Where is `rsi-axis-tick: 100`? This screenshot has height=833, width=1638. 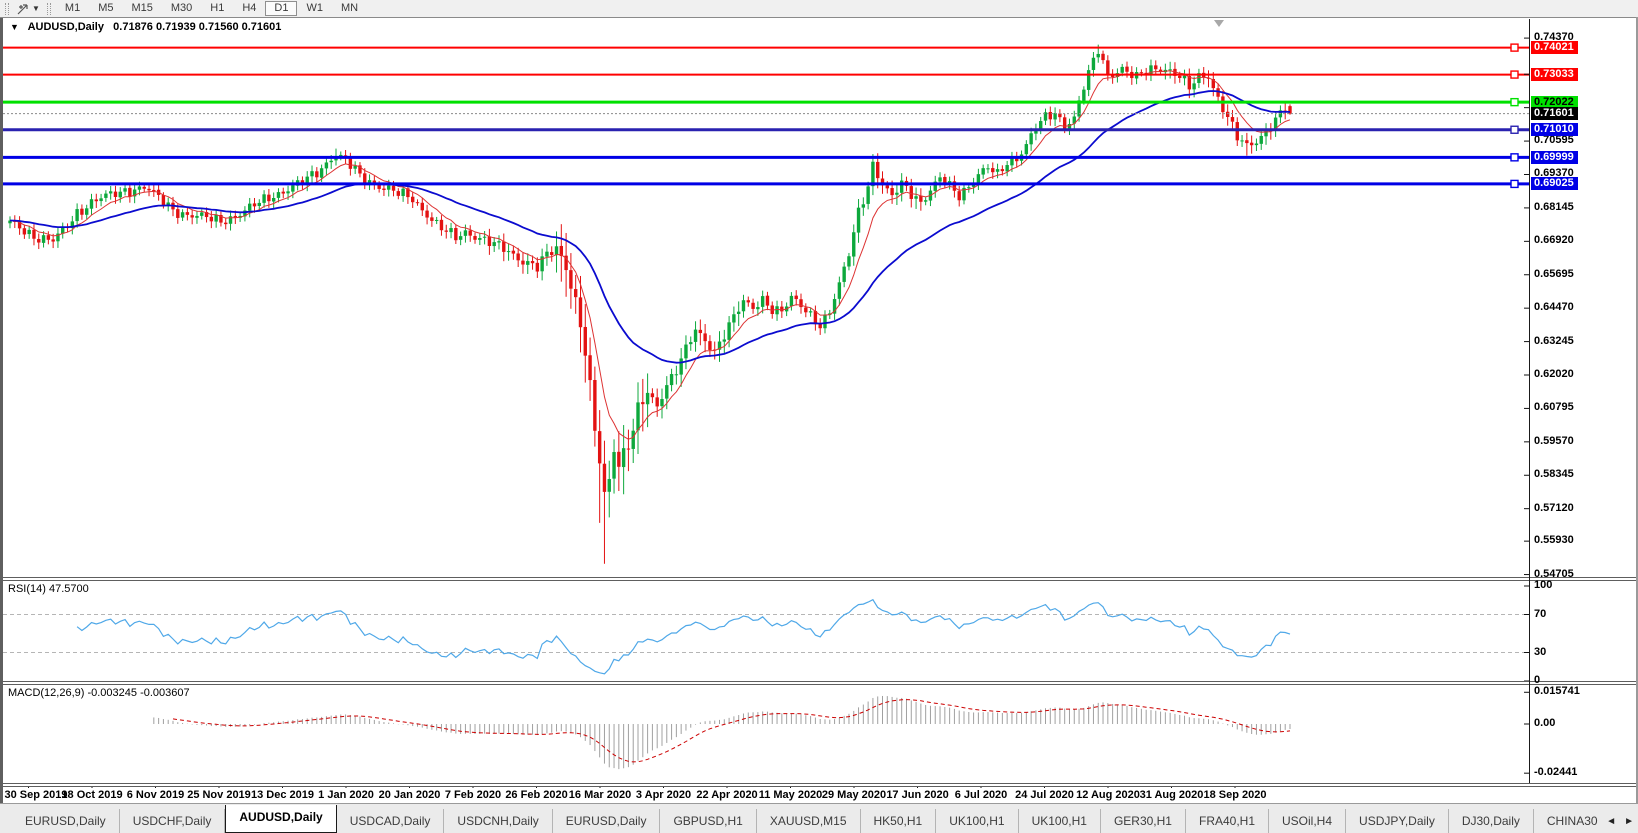
rsi-axis-tick: 100 is located at coordinates (1543, 585).